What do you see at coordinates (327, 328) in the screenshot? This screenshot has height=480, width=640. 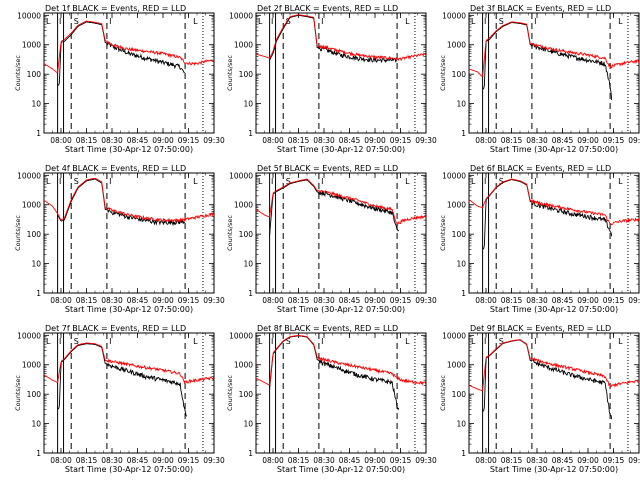 I see `panel-title: Det 8f BLACK = Events, RED = LLD` at bounding box center [327, 328].